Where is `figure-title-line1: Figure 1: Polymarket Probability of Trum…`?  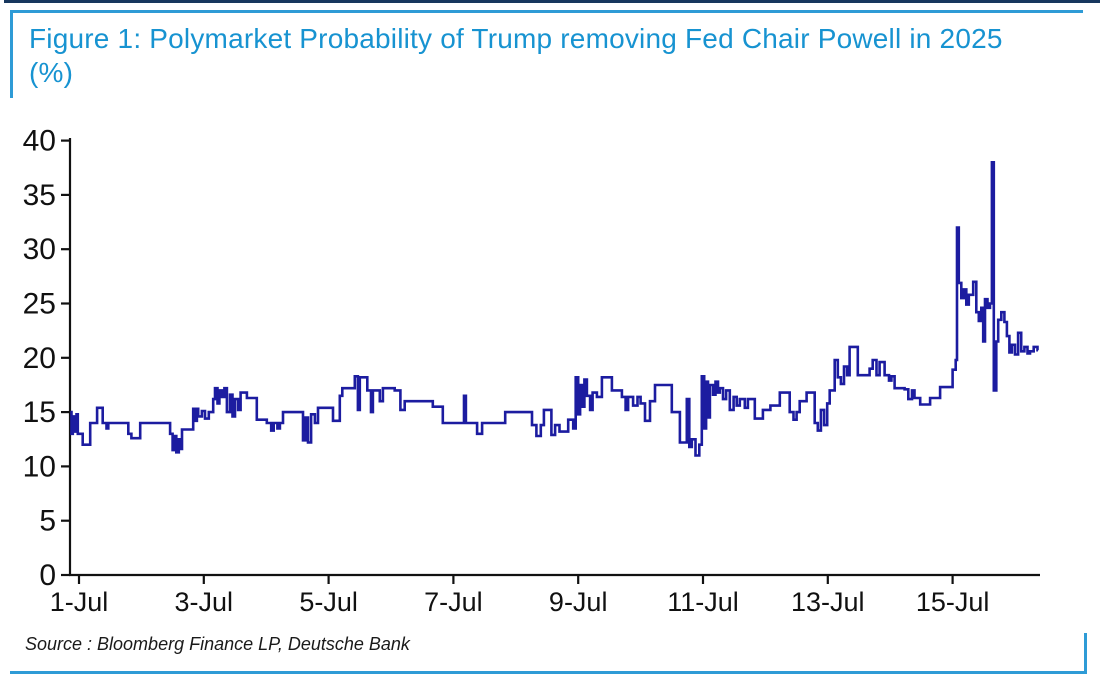 figure-title-line1: Figure 1: Polymarket Probability of Trum… is located at coordinates (516, 38).